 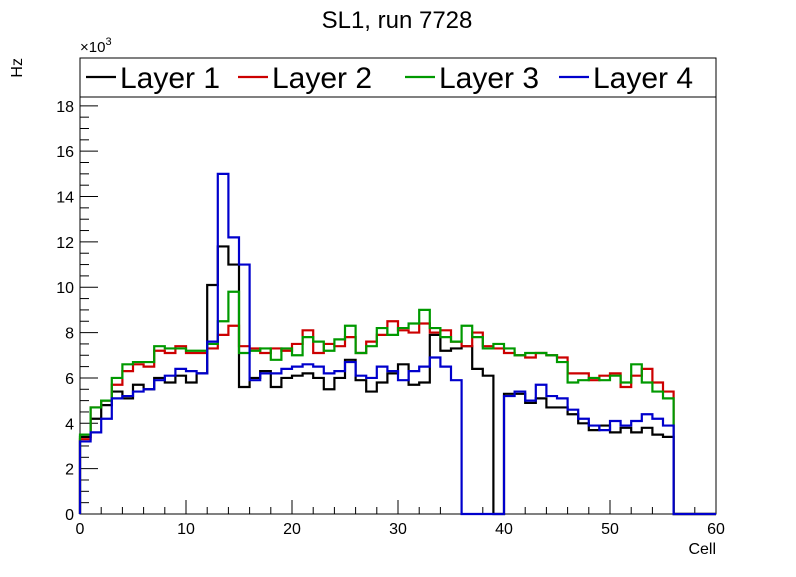 I want to click on x-tick-label: 10, so click(x=186, y=529).